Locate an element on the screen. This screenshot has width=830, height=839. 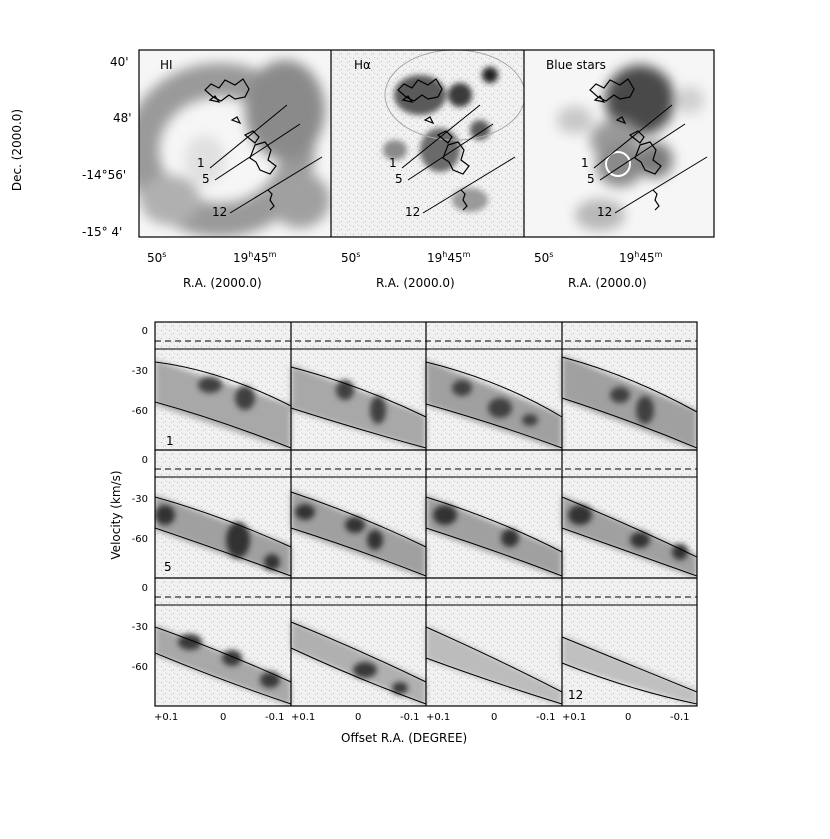
pv-label-5: 5 is located at coordinates (168, 567).